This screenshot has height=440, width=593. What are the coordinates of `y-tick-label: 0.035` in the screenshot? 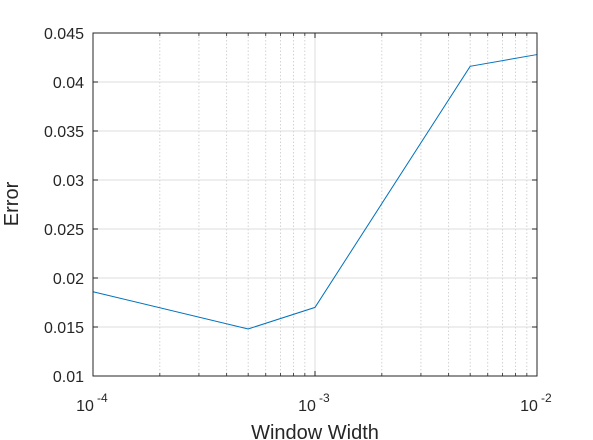 It's located at (64, 132).